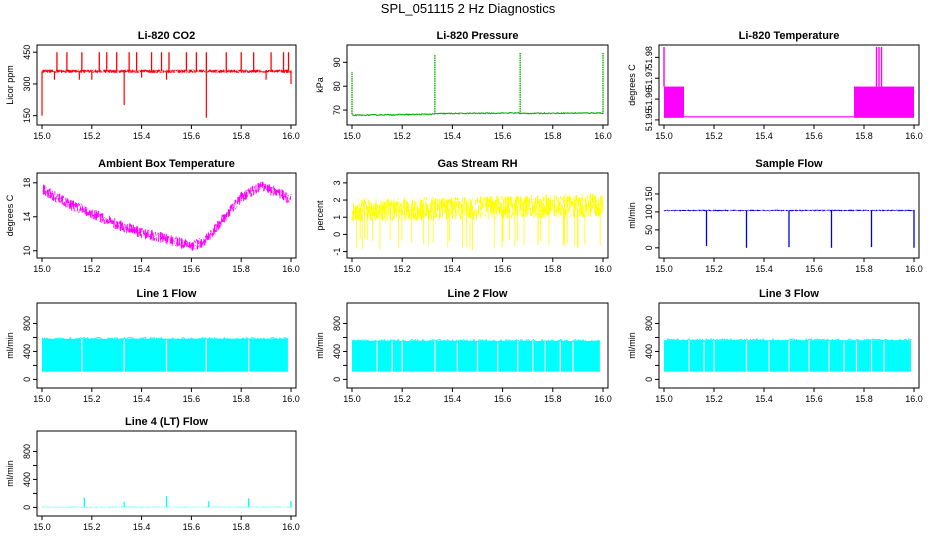 The image size is (936, 540). Describe the element at coordinates (788, 356) in the screenshot. I see `flow-band` at that location.